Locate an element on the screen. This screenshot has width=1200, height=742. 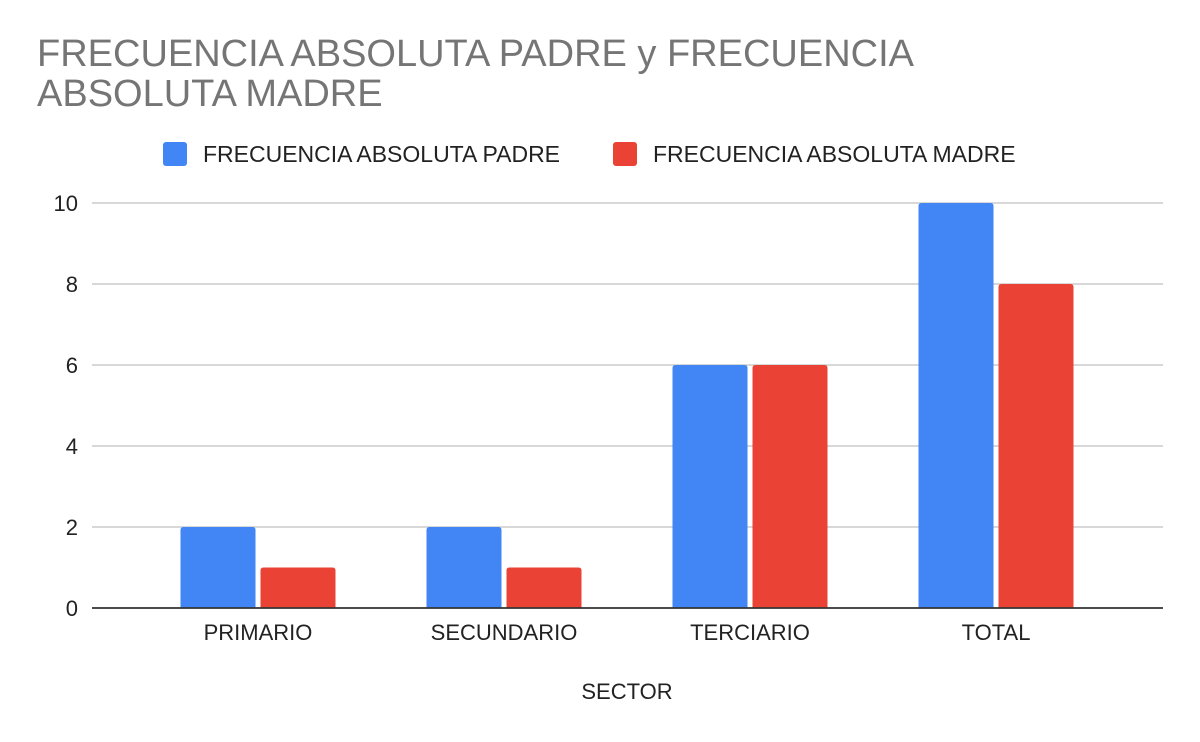
bar-padre-secundario is located at coordinates (464, 567).